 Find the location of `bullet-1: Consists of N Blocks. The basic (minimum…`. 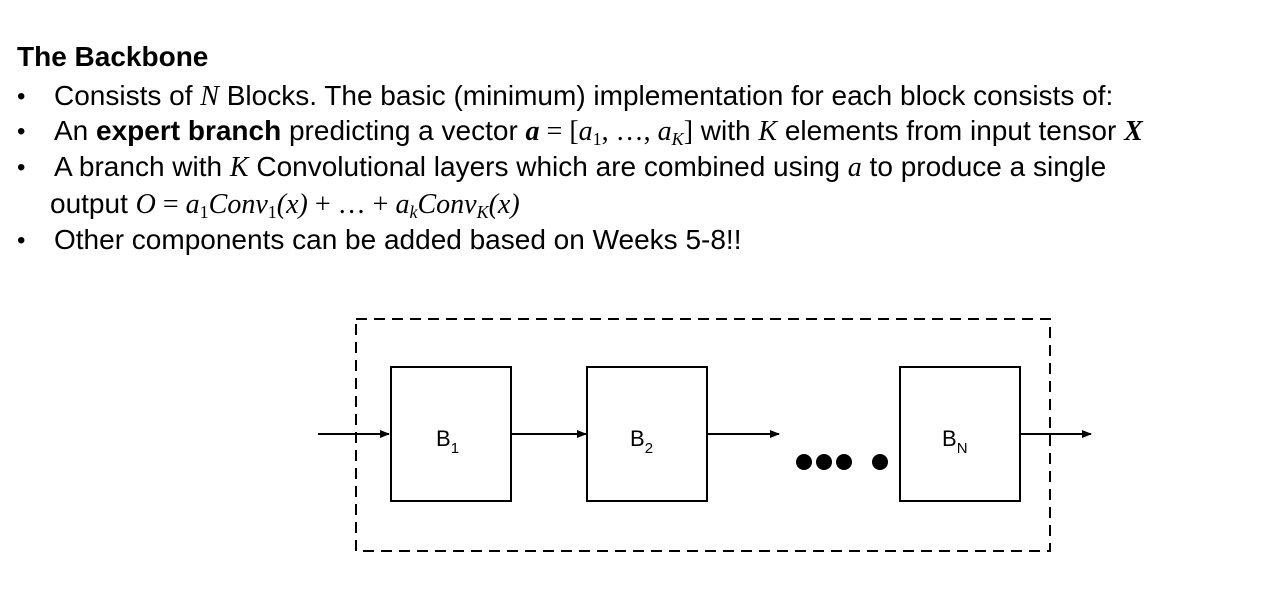

bullet-1: Consists of N Blocks. The basic (minimum… is located at coordinates (583, 96).